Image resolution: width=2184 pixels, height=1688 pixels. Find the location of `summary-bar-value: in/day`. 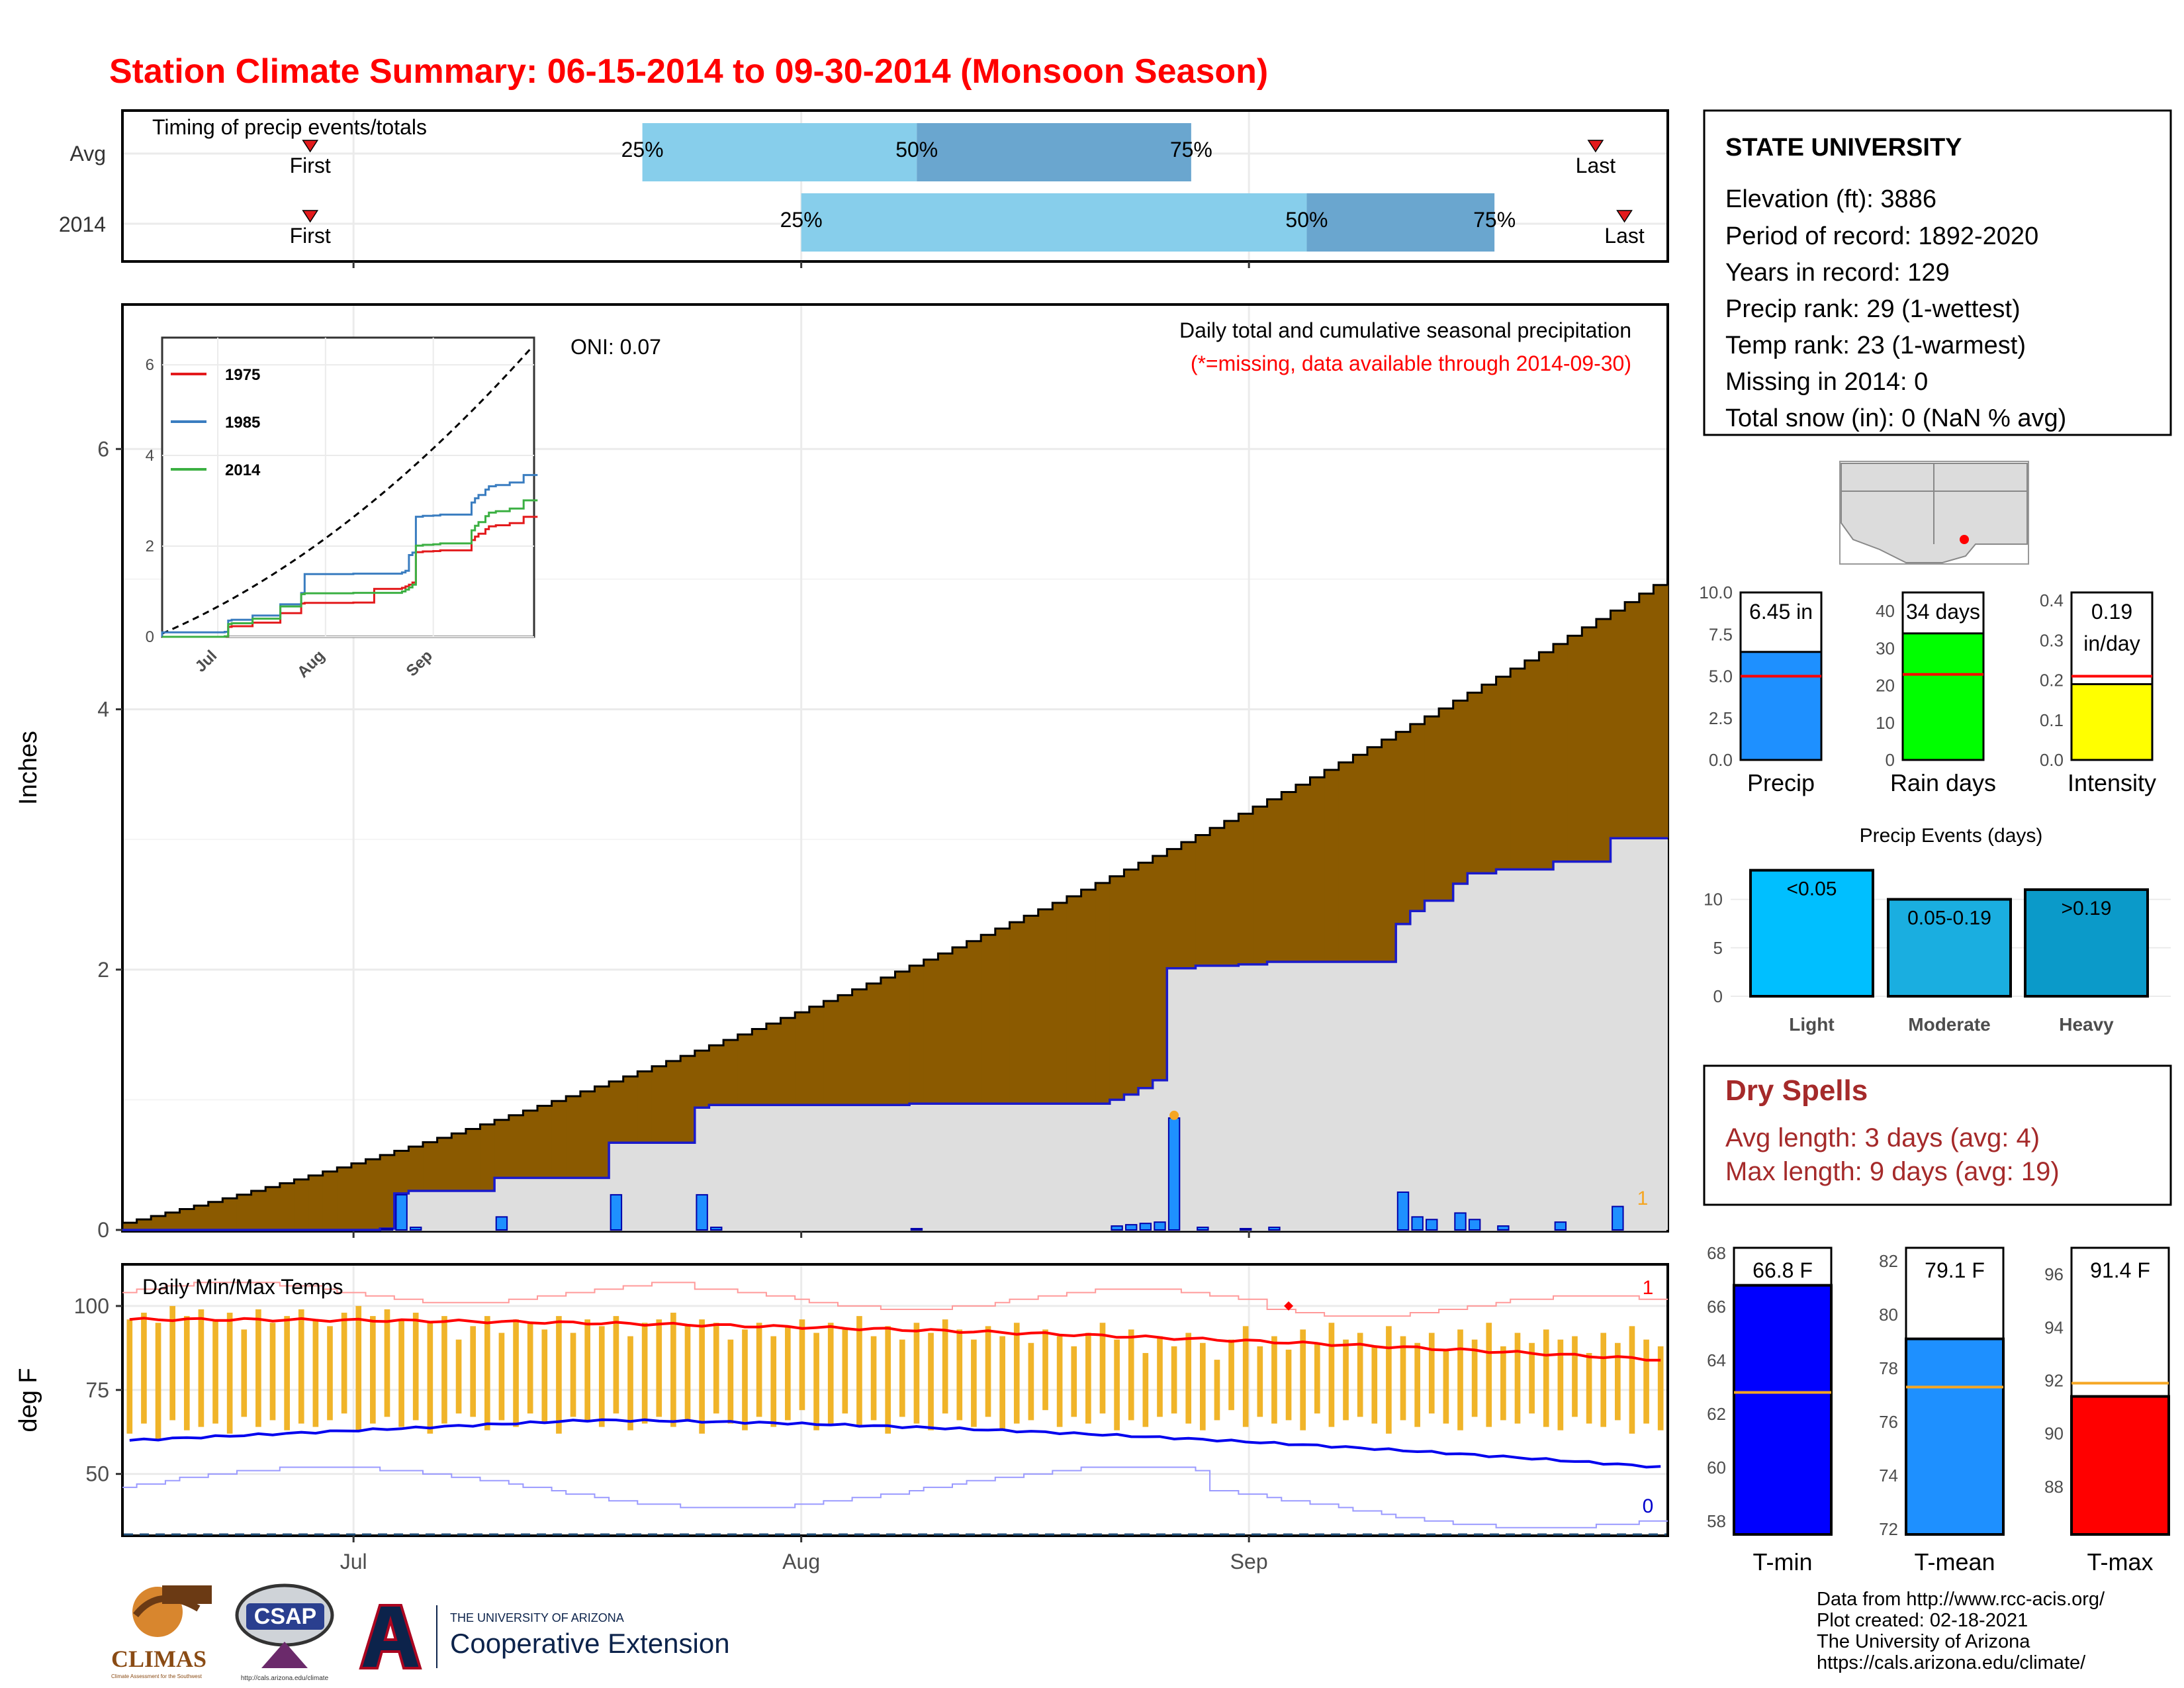

summary-bar-value: in/day is located at coordinates (2111, 643).